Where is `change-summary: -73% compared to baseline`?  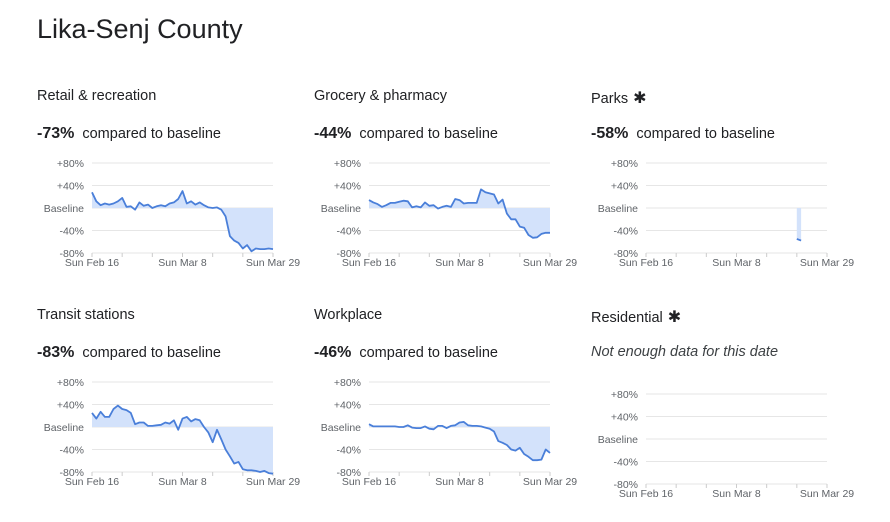
change-summary: -73% compared to baseline is located at coordinates (129, 134).